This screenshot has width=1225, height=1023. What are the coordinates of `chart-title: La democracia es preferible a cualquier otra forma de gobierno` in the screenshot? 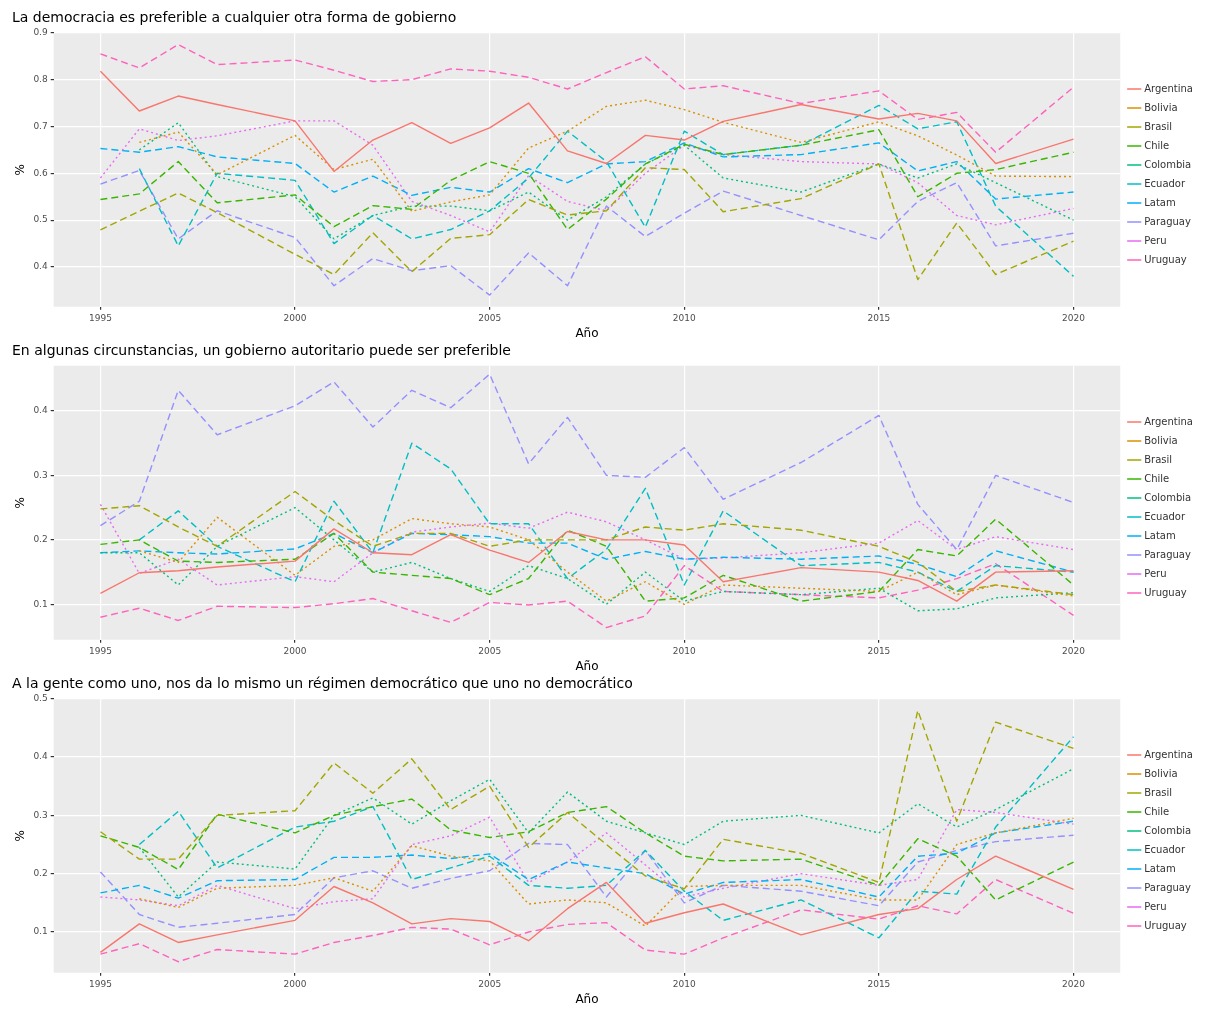 It's located at (234, 17).